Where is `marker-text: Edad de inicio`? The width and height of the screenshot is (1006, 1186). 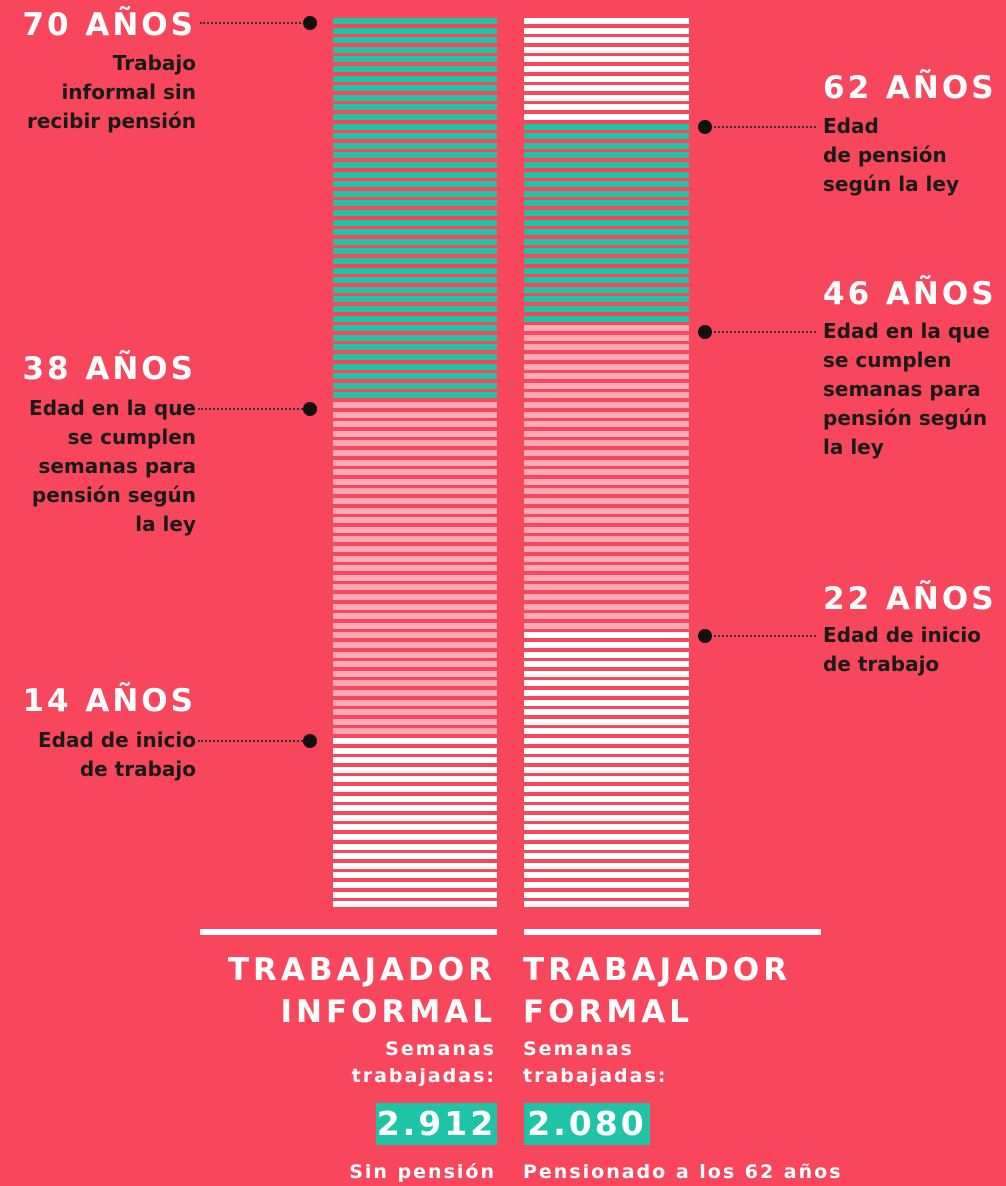 marker-text: Edad de inicio is located at coordinates (117, 740).